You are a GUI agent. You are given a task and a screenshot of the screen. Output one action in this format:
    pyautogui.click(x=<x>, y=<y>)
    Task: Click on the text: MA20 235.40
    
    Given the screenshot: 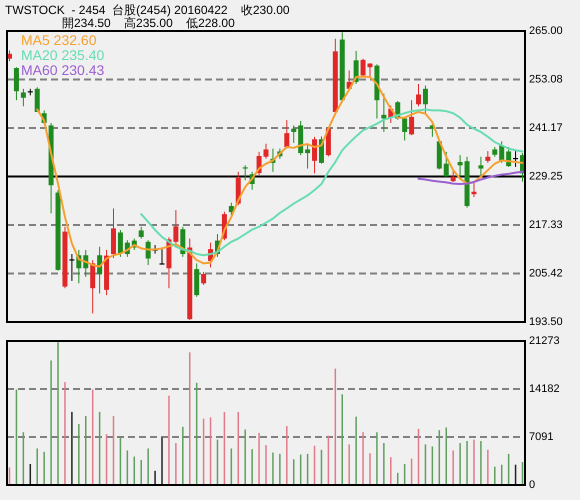 What is the action you would take?
    pyautogui.click(x=62, y=55)
    